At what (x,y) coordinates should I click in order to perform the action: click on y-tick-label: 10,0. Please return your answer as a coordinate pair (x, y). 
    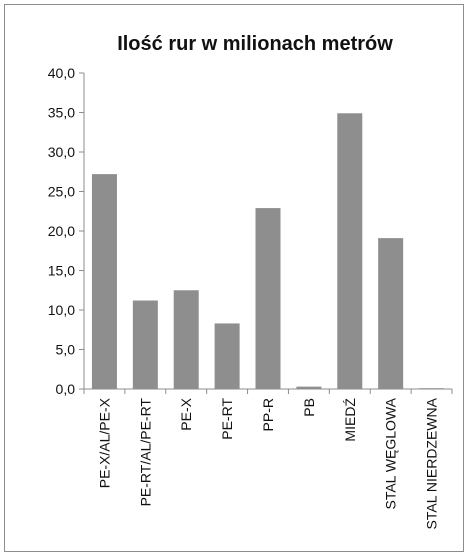
    Looking at the image, I should click on (61, 310).